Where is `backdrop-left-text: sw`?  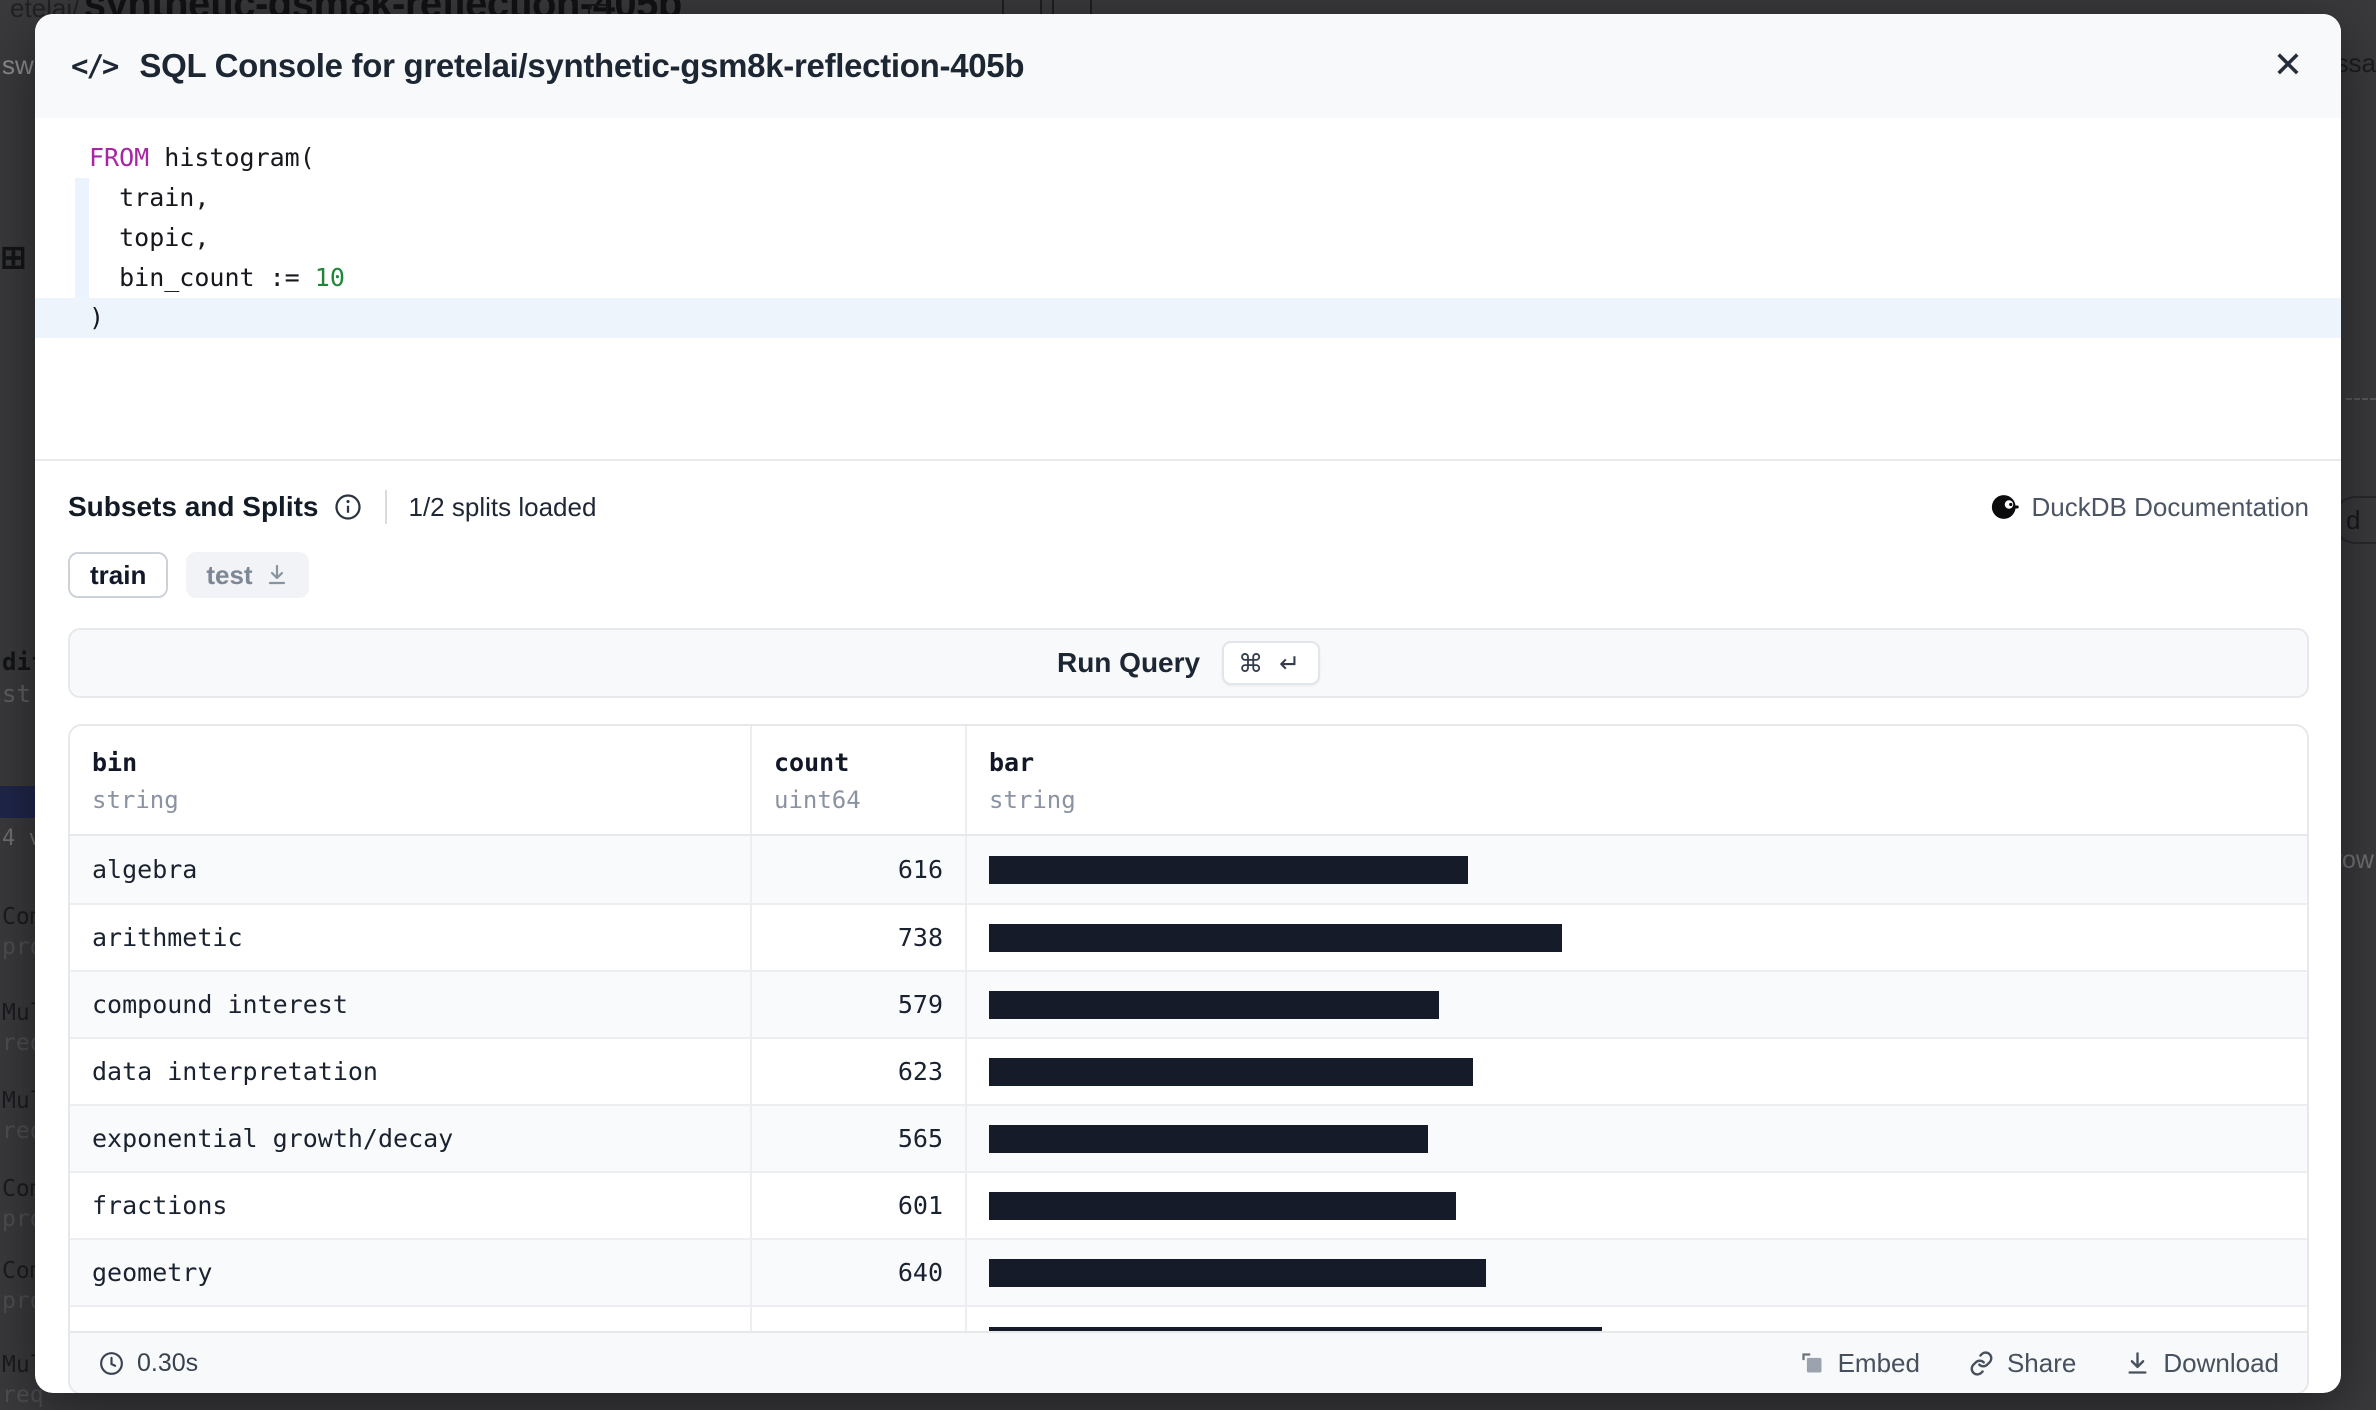 backdrop-left-text: sw is located at coordinates (18, 65).